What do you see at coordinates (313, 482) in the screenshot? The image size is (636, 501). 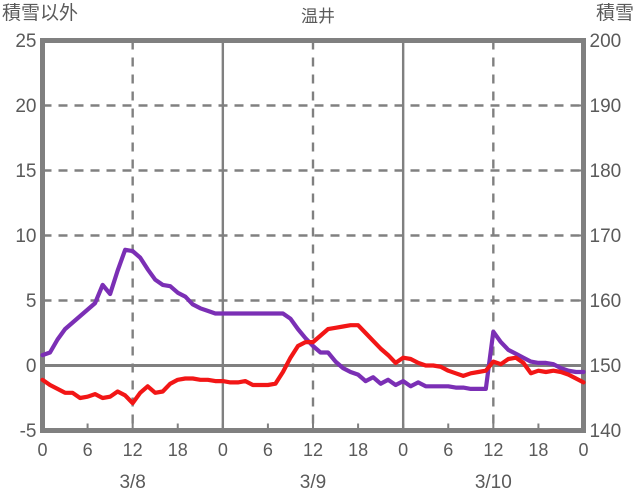 I see `x-axis-day-label: 3/9` at bounding box center [313, 482].